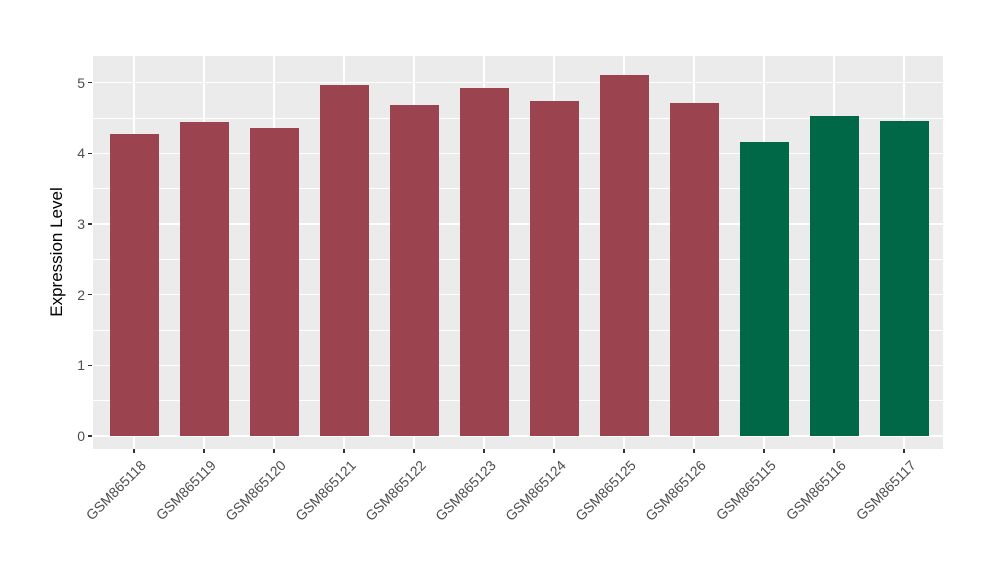 Image resolution: width=1000 pixels, height=580 pixels. Describe the element at coordinates (466, 490) in the screenshot. I see `x-tick-label: GSM865123` at that location.